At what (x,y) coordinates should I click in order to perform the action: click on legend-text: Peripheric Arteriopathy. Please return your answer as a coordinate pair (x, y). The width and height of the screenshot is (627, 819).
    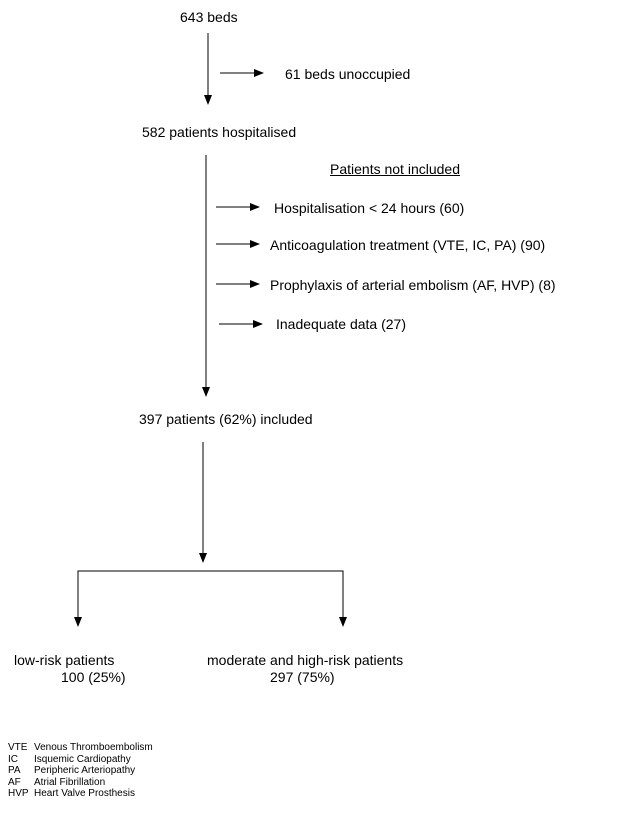
    Looking at the image, I should click on (85, 770).